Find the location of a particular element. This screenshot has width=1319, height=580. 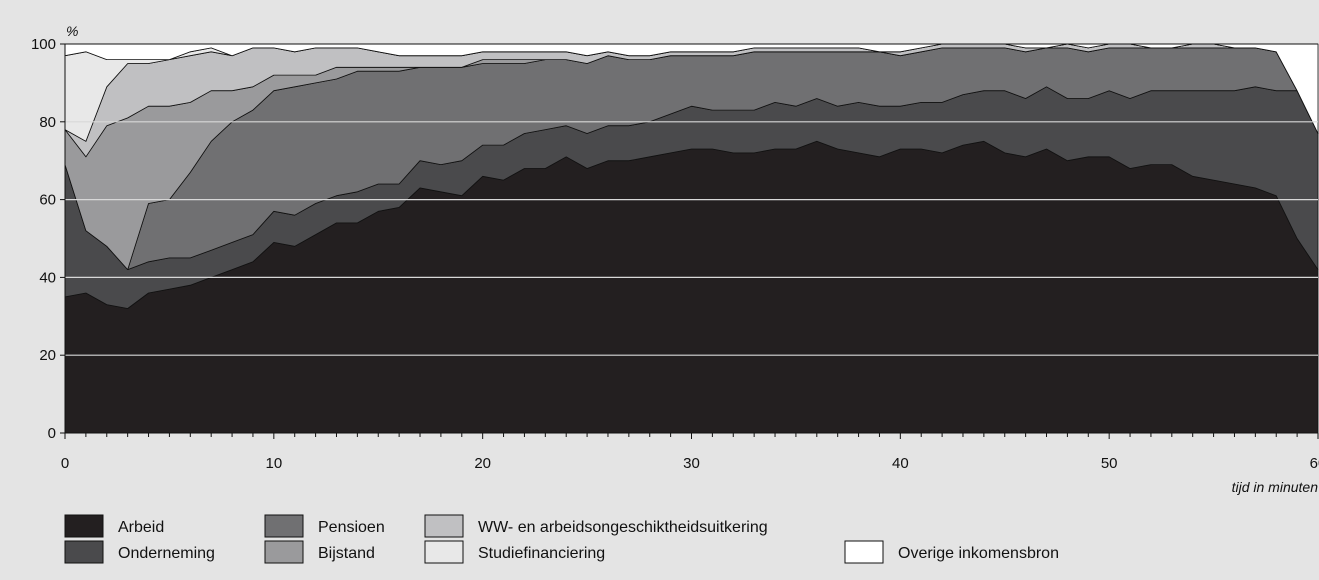

y-tick-label: 40 is located at coordinates (47, 277).